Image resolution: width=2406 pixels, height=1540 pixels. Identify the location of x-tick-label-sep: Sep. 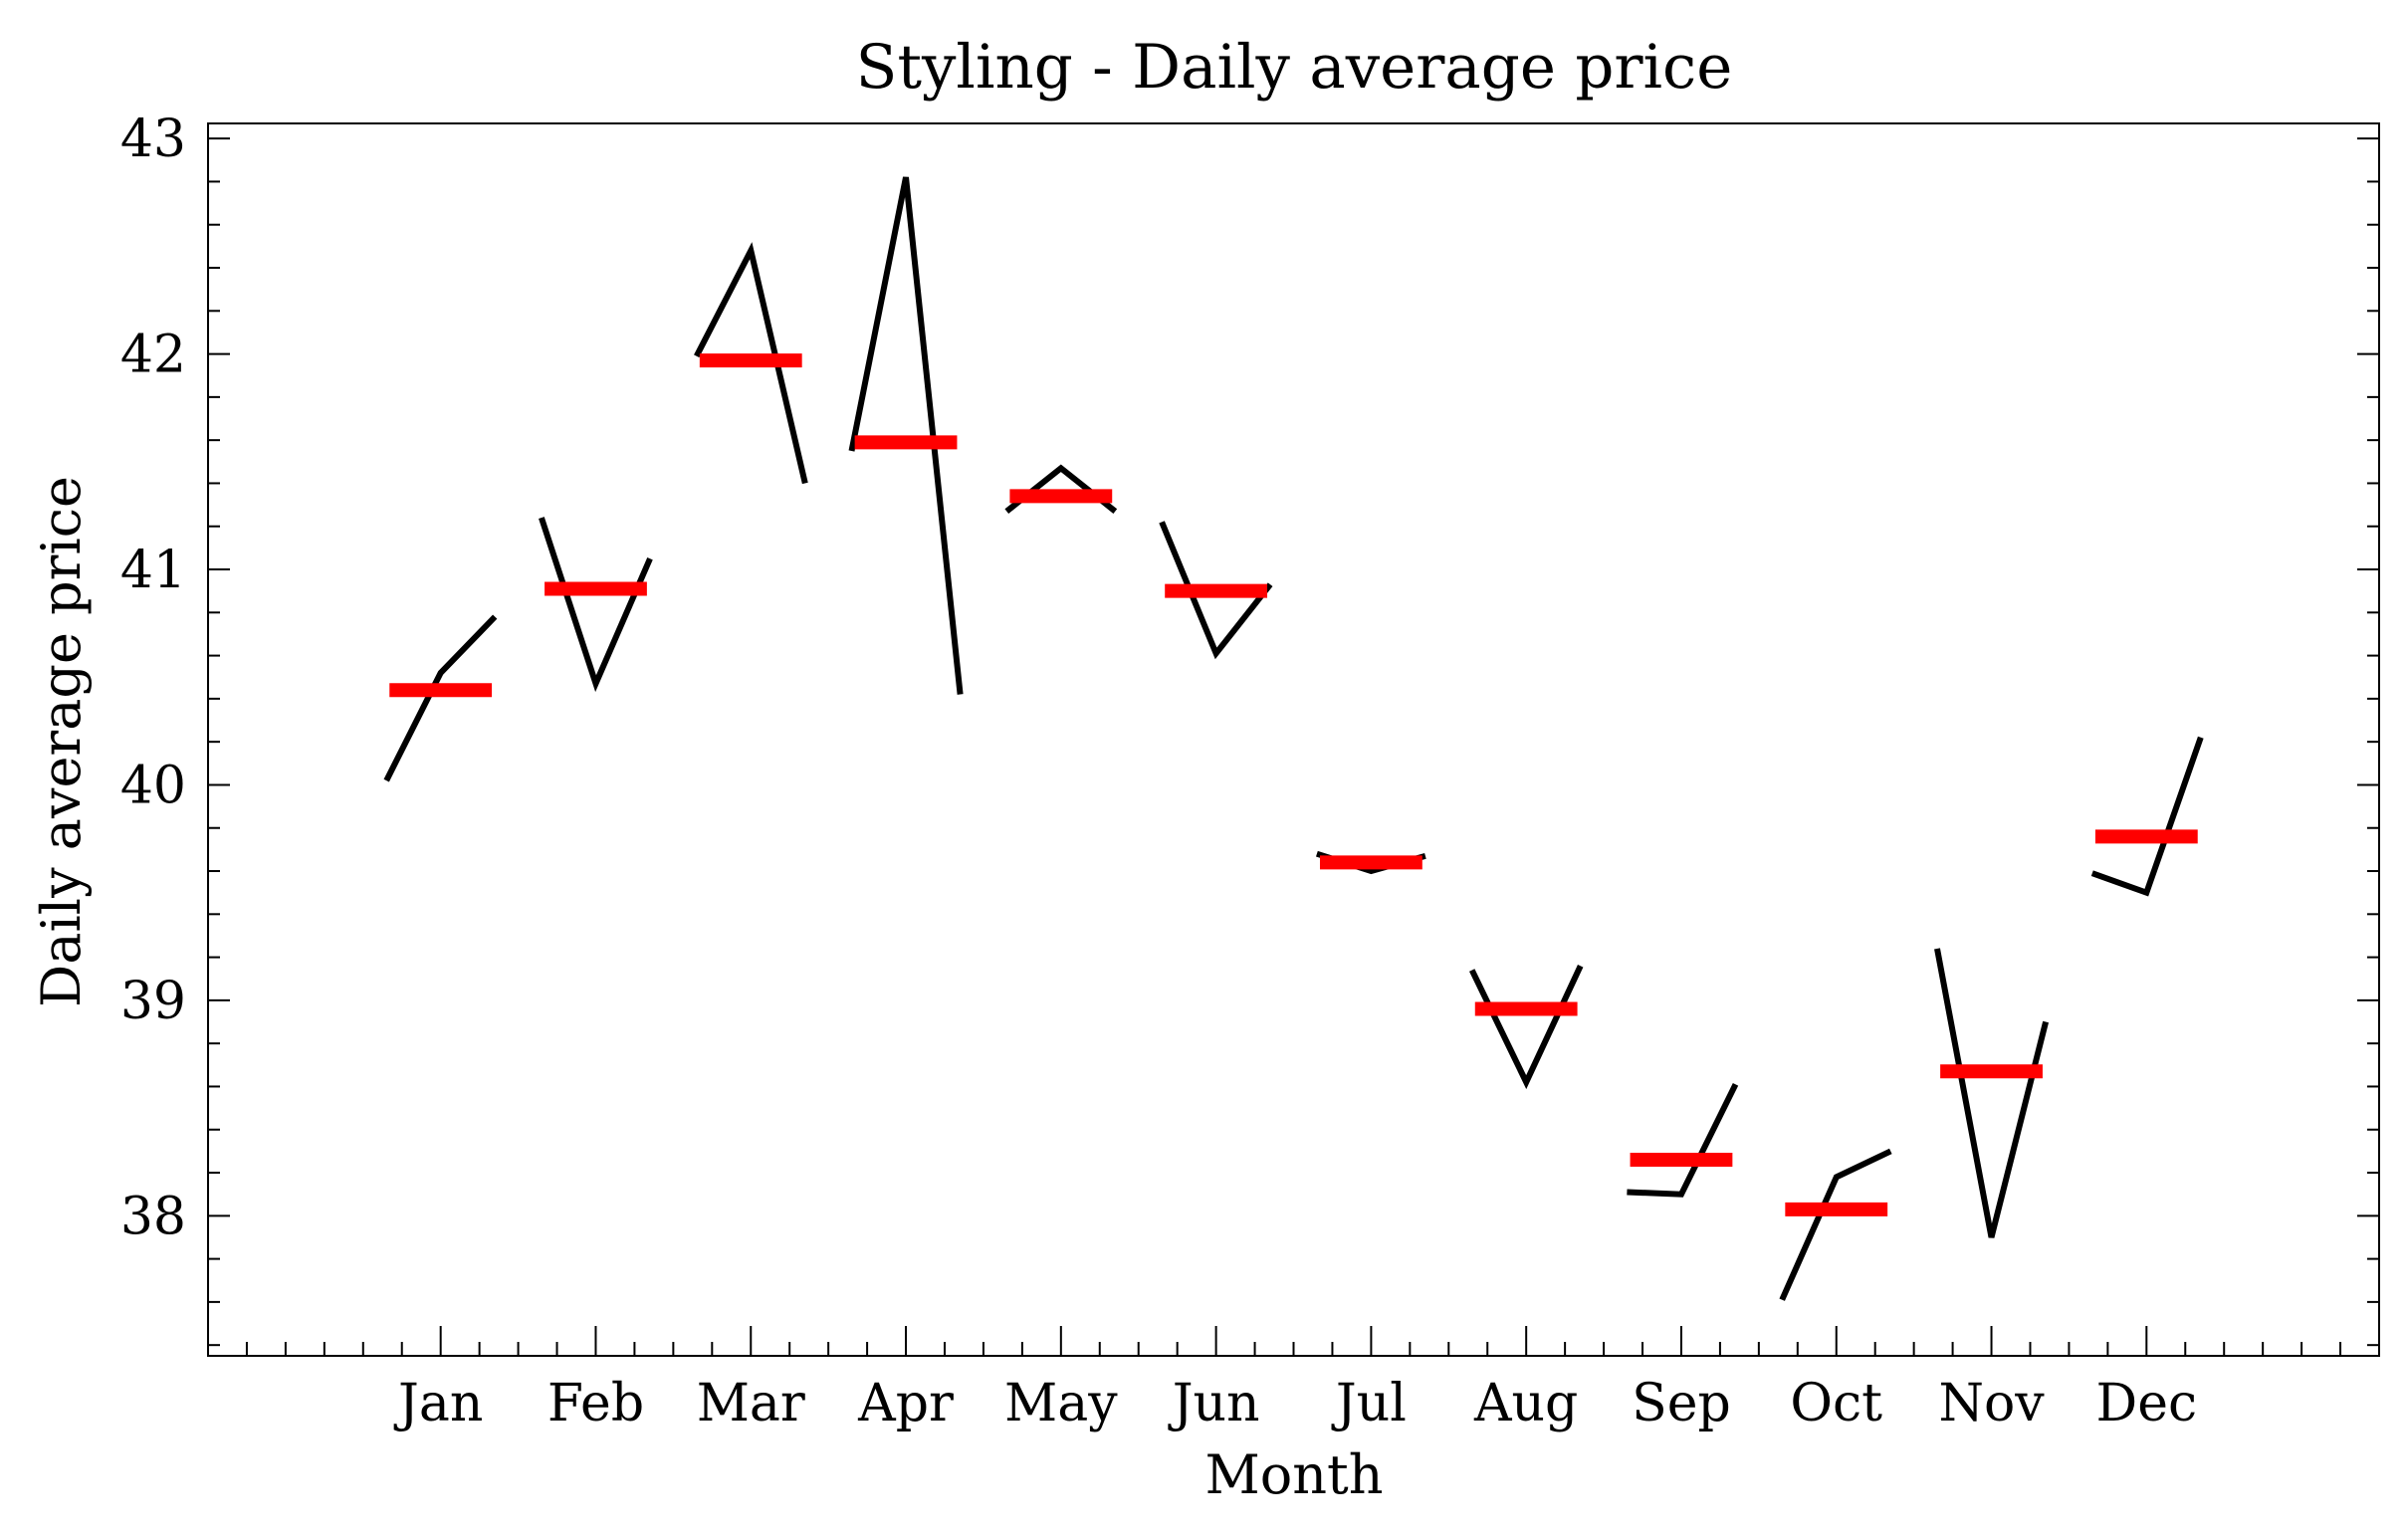
(1682, 1404).